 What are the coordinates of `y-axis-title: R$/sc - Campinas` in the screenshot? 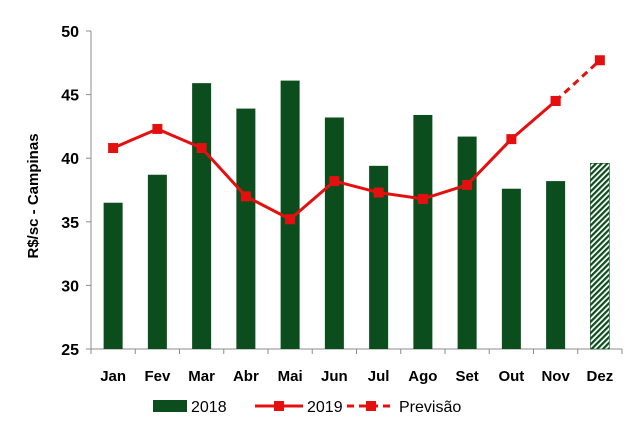 It's located at (33, 195).